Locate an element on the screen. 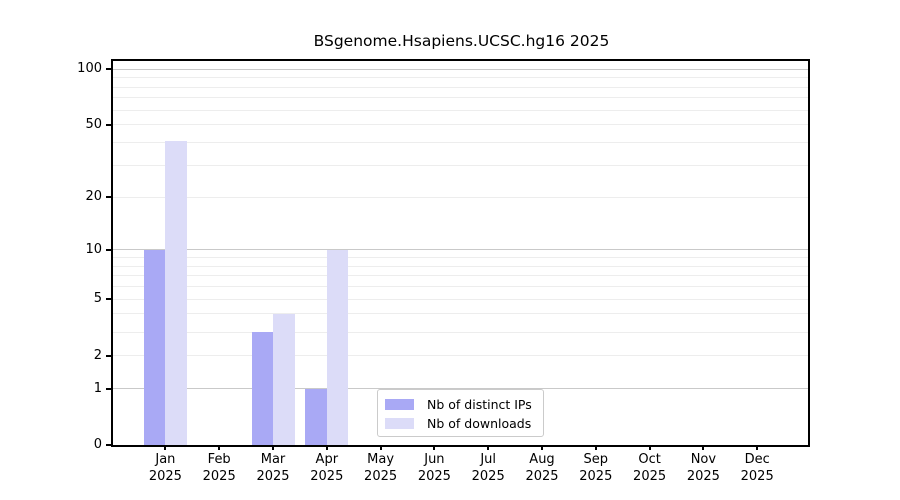  y-tick-label: 2 is located at coordinates (97, 355).